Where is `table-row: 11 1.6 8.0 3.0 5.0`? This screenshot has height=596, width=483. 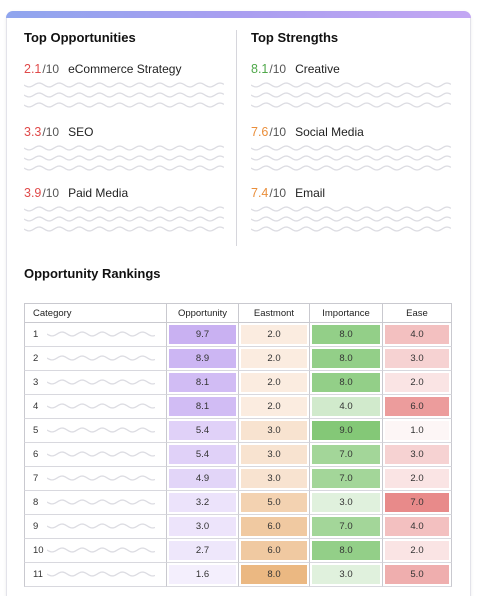 table-row: 11 1.6 8.0 3.0 5.0 is located at coordinates (238, 575).